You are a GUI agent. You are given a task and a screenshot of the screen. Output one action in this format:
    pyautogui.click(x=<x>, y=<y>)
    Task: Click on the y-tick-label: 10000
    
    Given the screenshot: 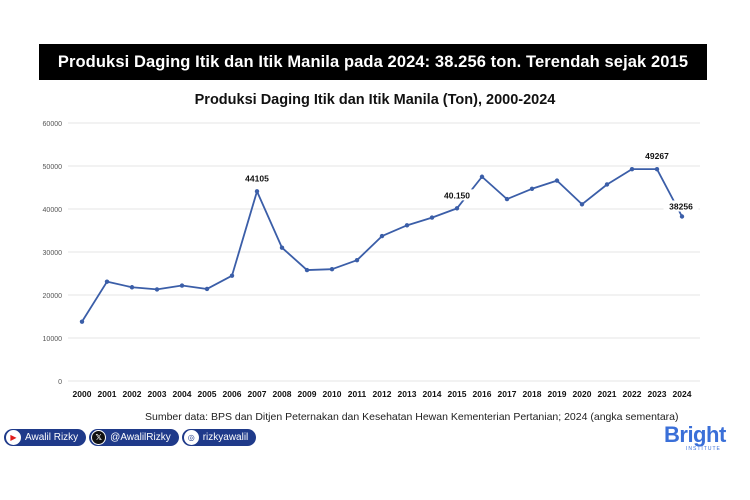 What is the action you would take?
    pyautogui.click(x=53, y=339)
    